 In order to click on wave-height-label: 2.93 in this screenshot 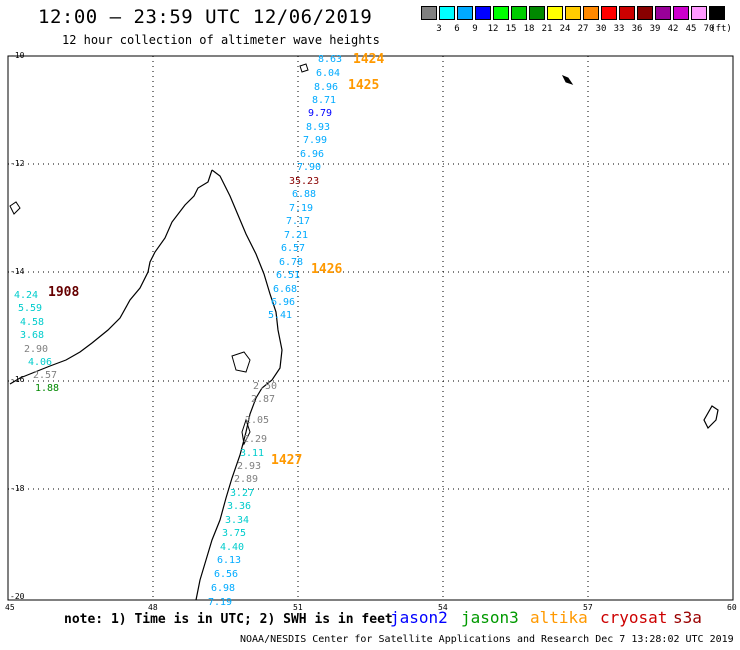, I will do `click(249, 466)`.